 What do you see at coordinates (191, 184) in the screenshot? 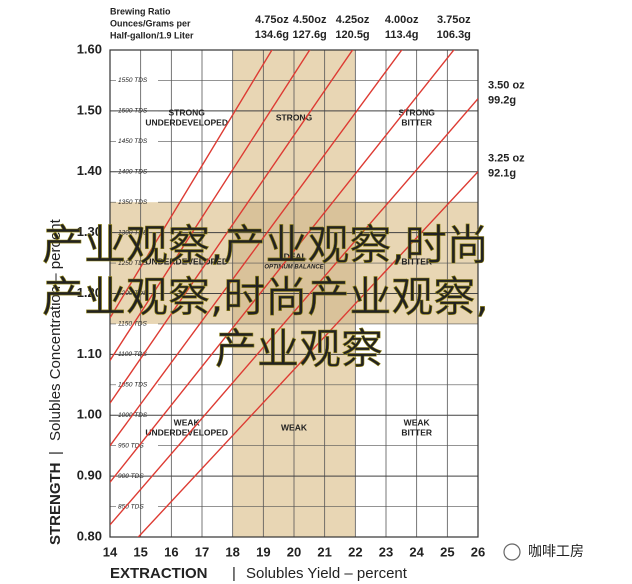
I see `ratio-line` at bounding box center [191, 184].